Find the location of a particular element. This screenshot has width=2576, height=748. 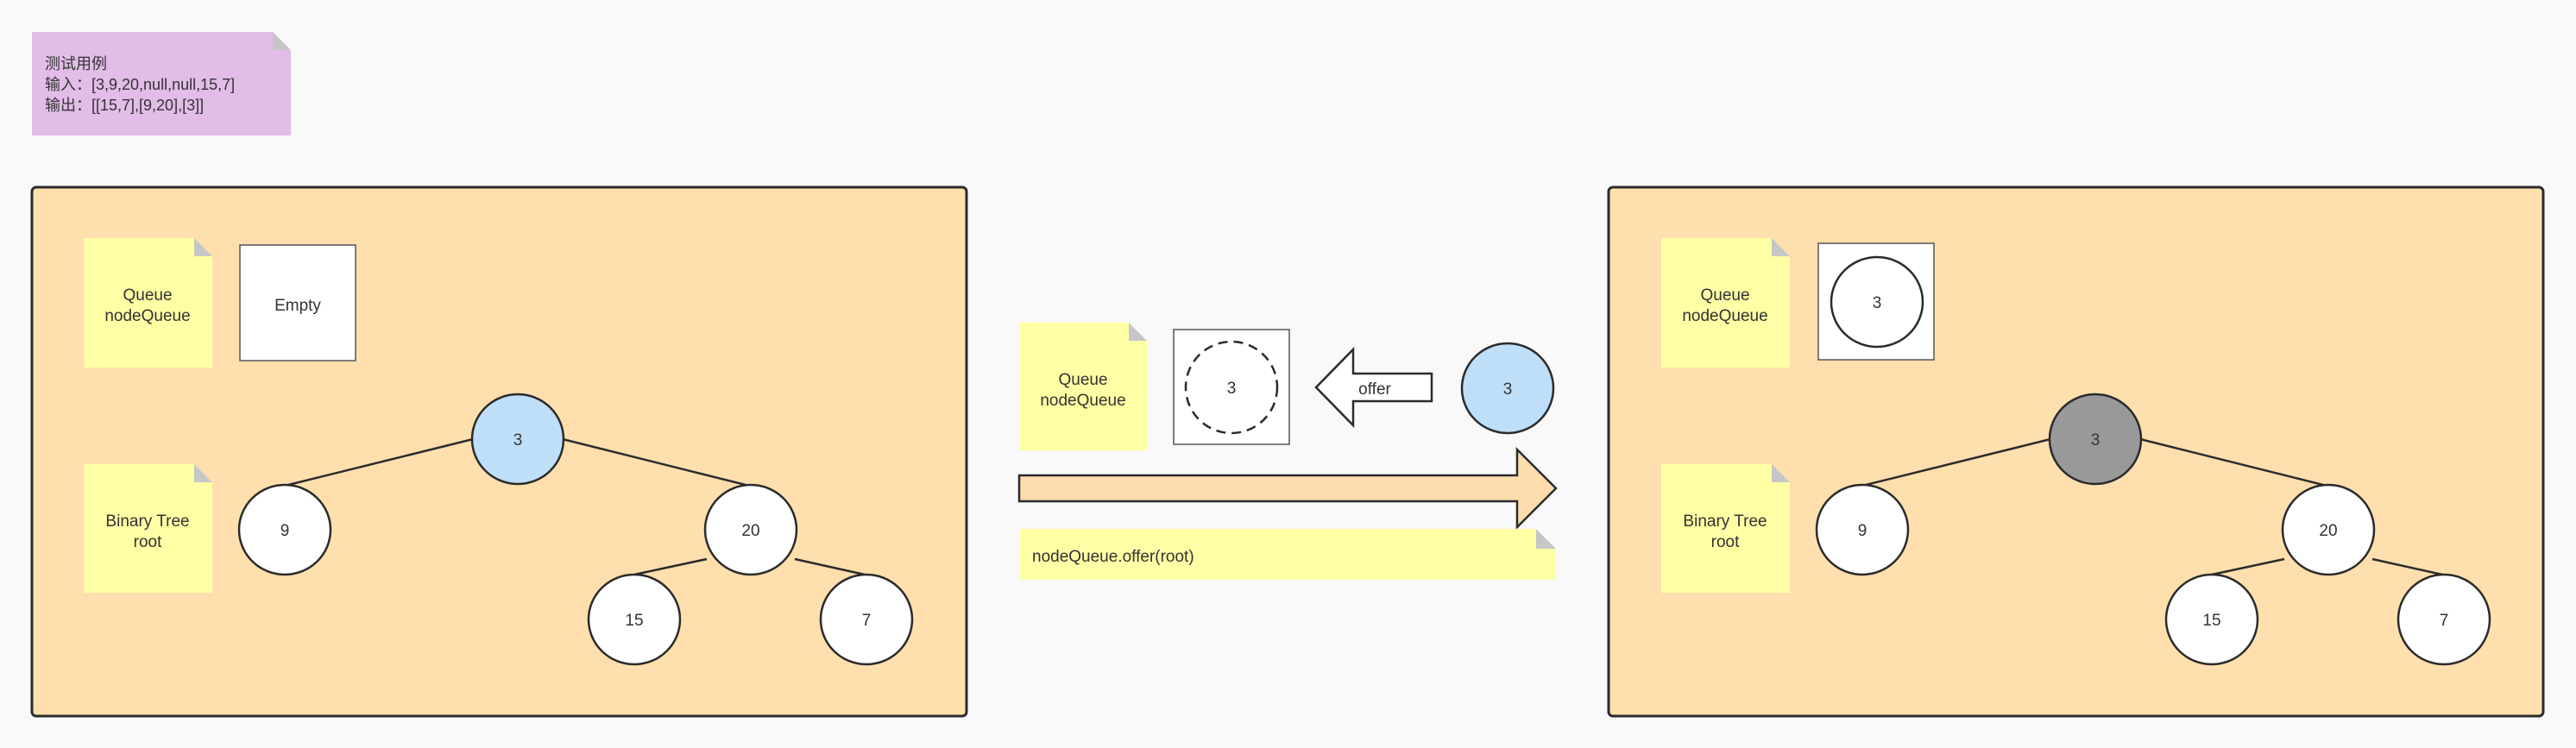

queue-slot-placeholder is located at coordinates (1231, 388).